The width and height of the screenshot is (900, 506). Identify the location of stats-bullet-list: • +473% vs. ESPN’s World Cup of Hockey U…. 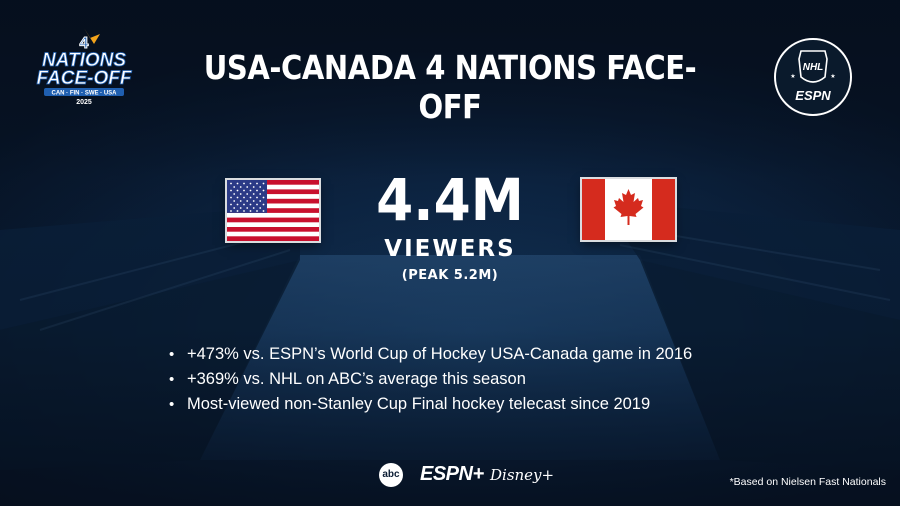
(465, 379).